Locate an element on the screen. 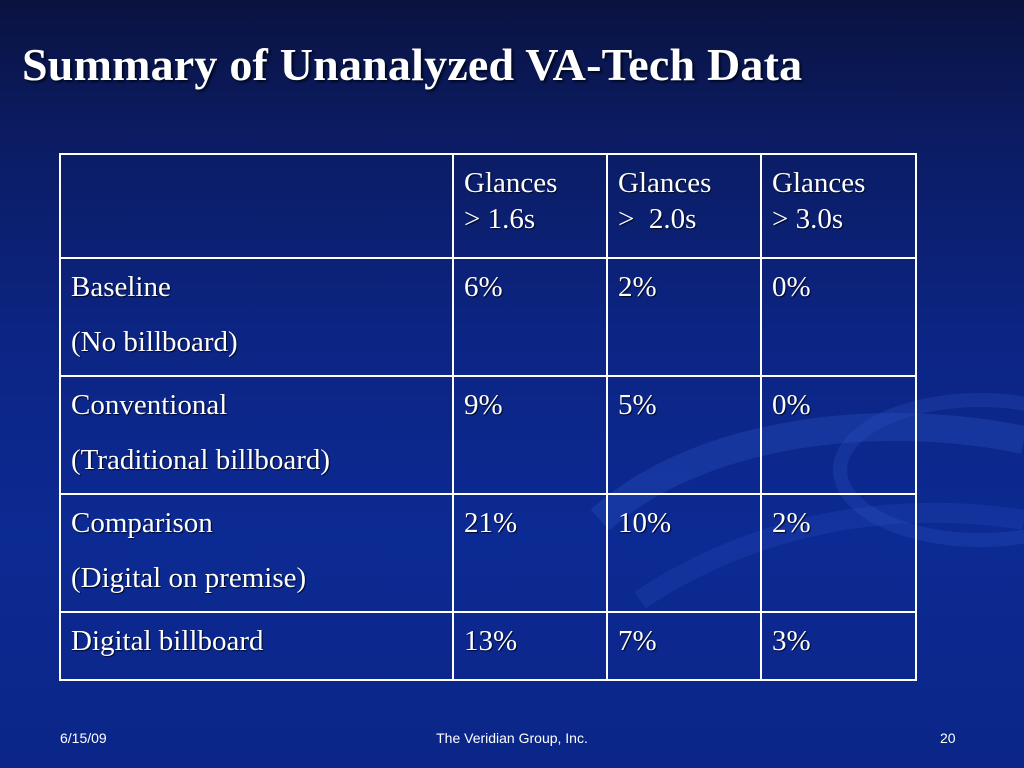 Image resolution: width=1024 pixels, height=768 pixels. header-cell-glances-1-6s: Glances > 1.6s is located at coordinates (530, 206).